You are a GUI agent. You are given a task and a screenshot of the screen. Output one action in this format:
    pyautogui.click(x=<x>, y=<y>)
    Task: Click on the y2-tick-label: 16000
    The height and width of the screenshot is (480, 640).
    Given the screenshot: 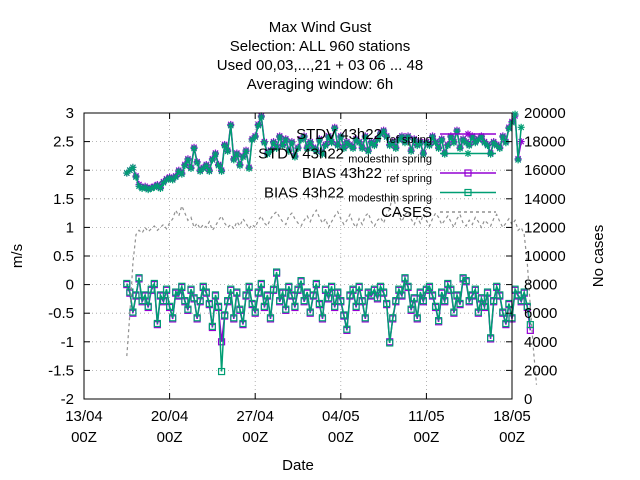 What is the action you would take?
    pyautogui.click(x=545, y=170)
    